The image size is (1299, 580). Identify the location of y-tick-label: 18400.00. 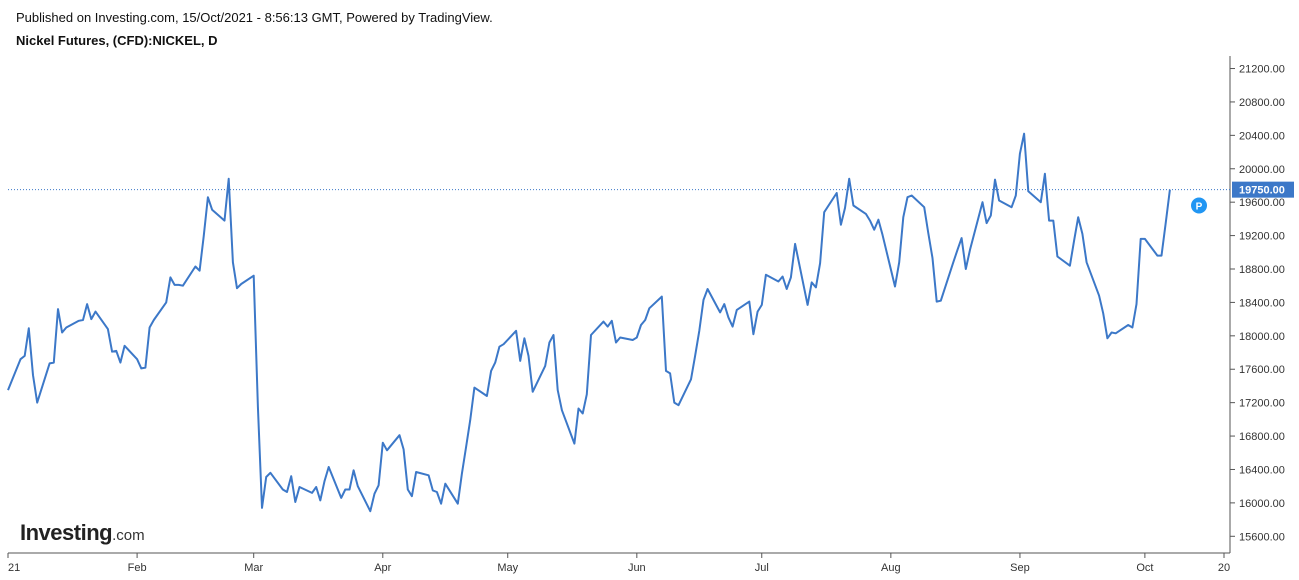
(1262, 303).